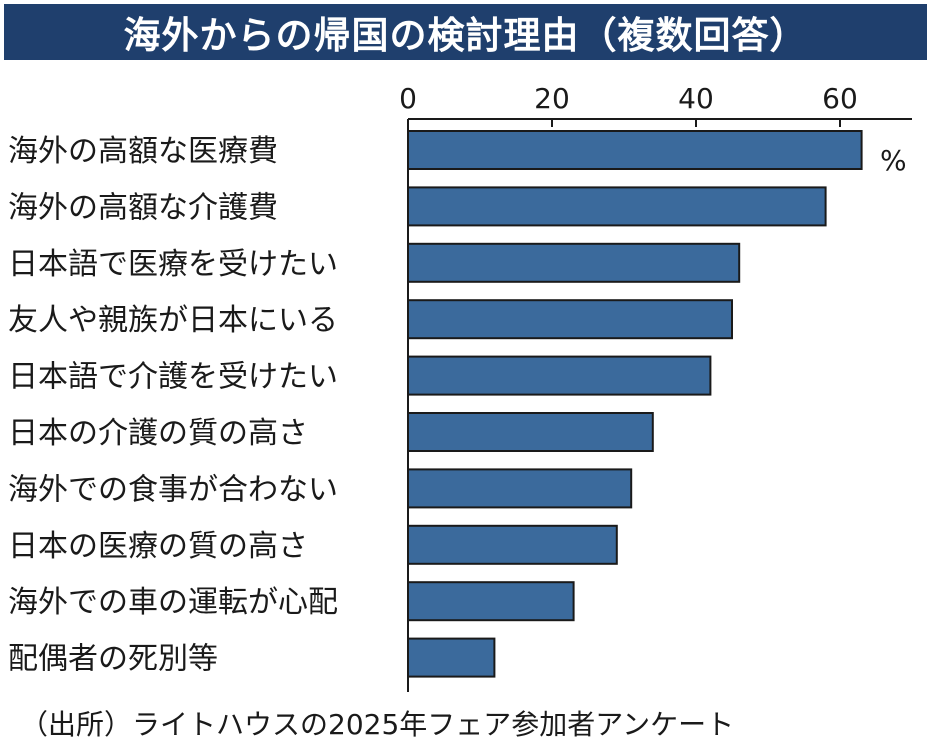 The image size is (932, 756). Describe the element at coordinates (143, 207) in the screenshot. I see `category-label: 海外の高額な介護費` at that location.